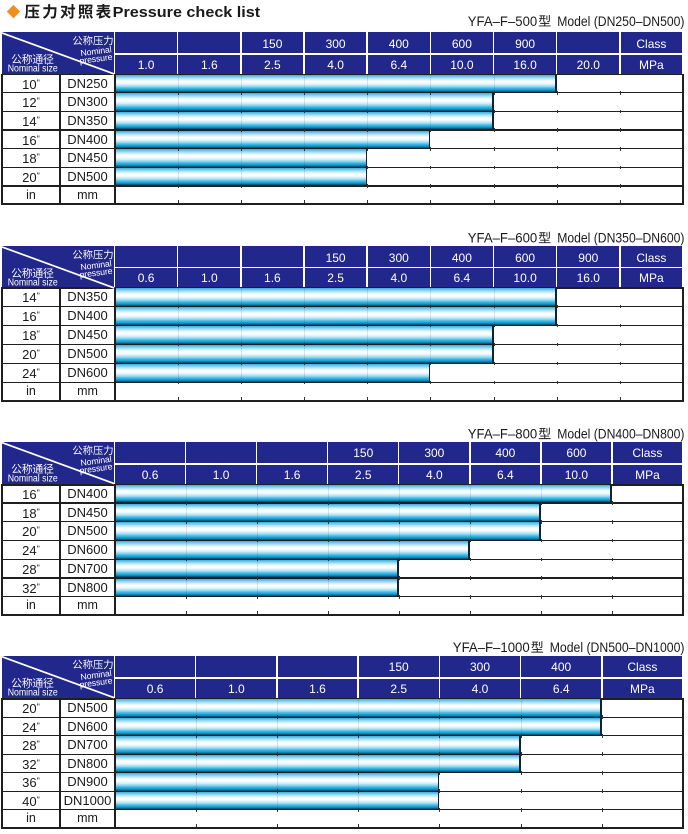  What do you see at coordinates (502, 21) in the screenshot?
I see `svg-text: YFA–F–500` at bounding box center [502, 21].